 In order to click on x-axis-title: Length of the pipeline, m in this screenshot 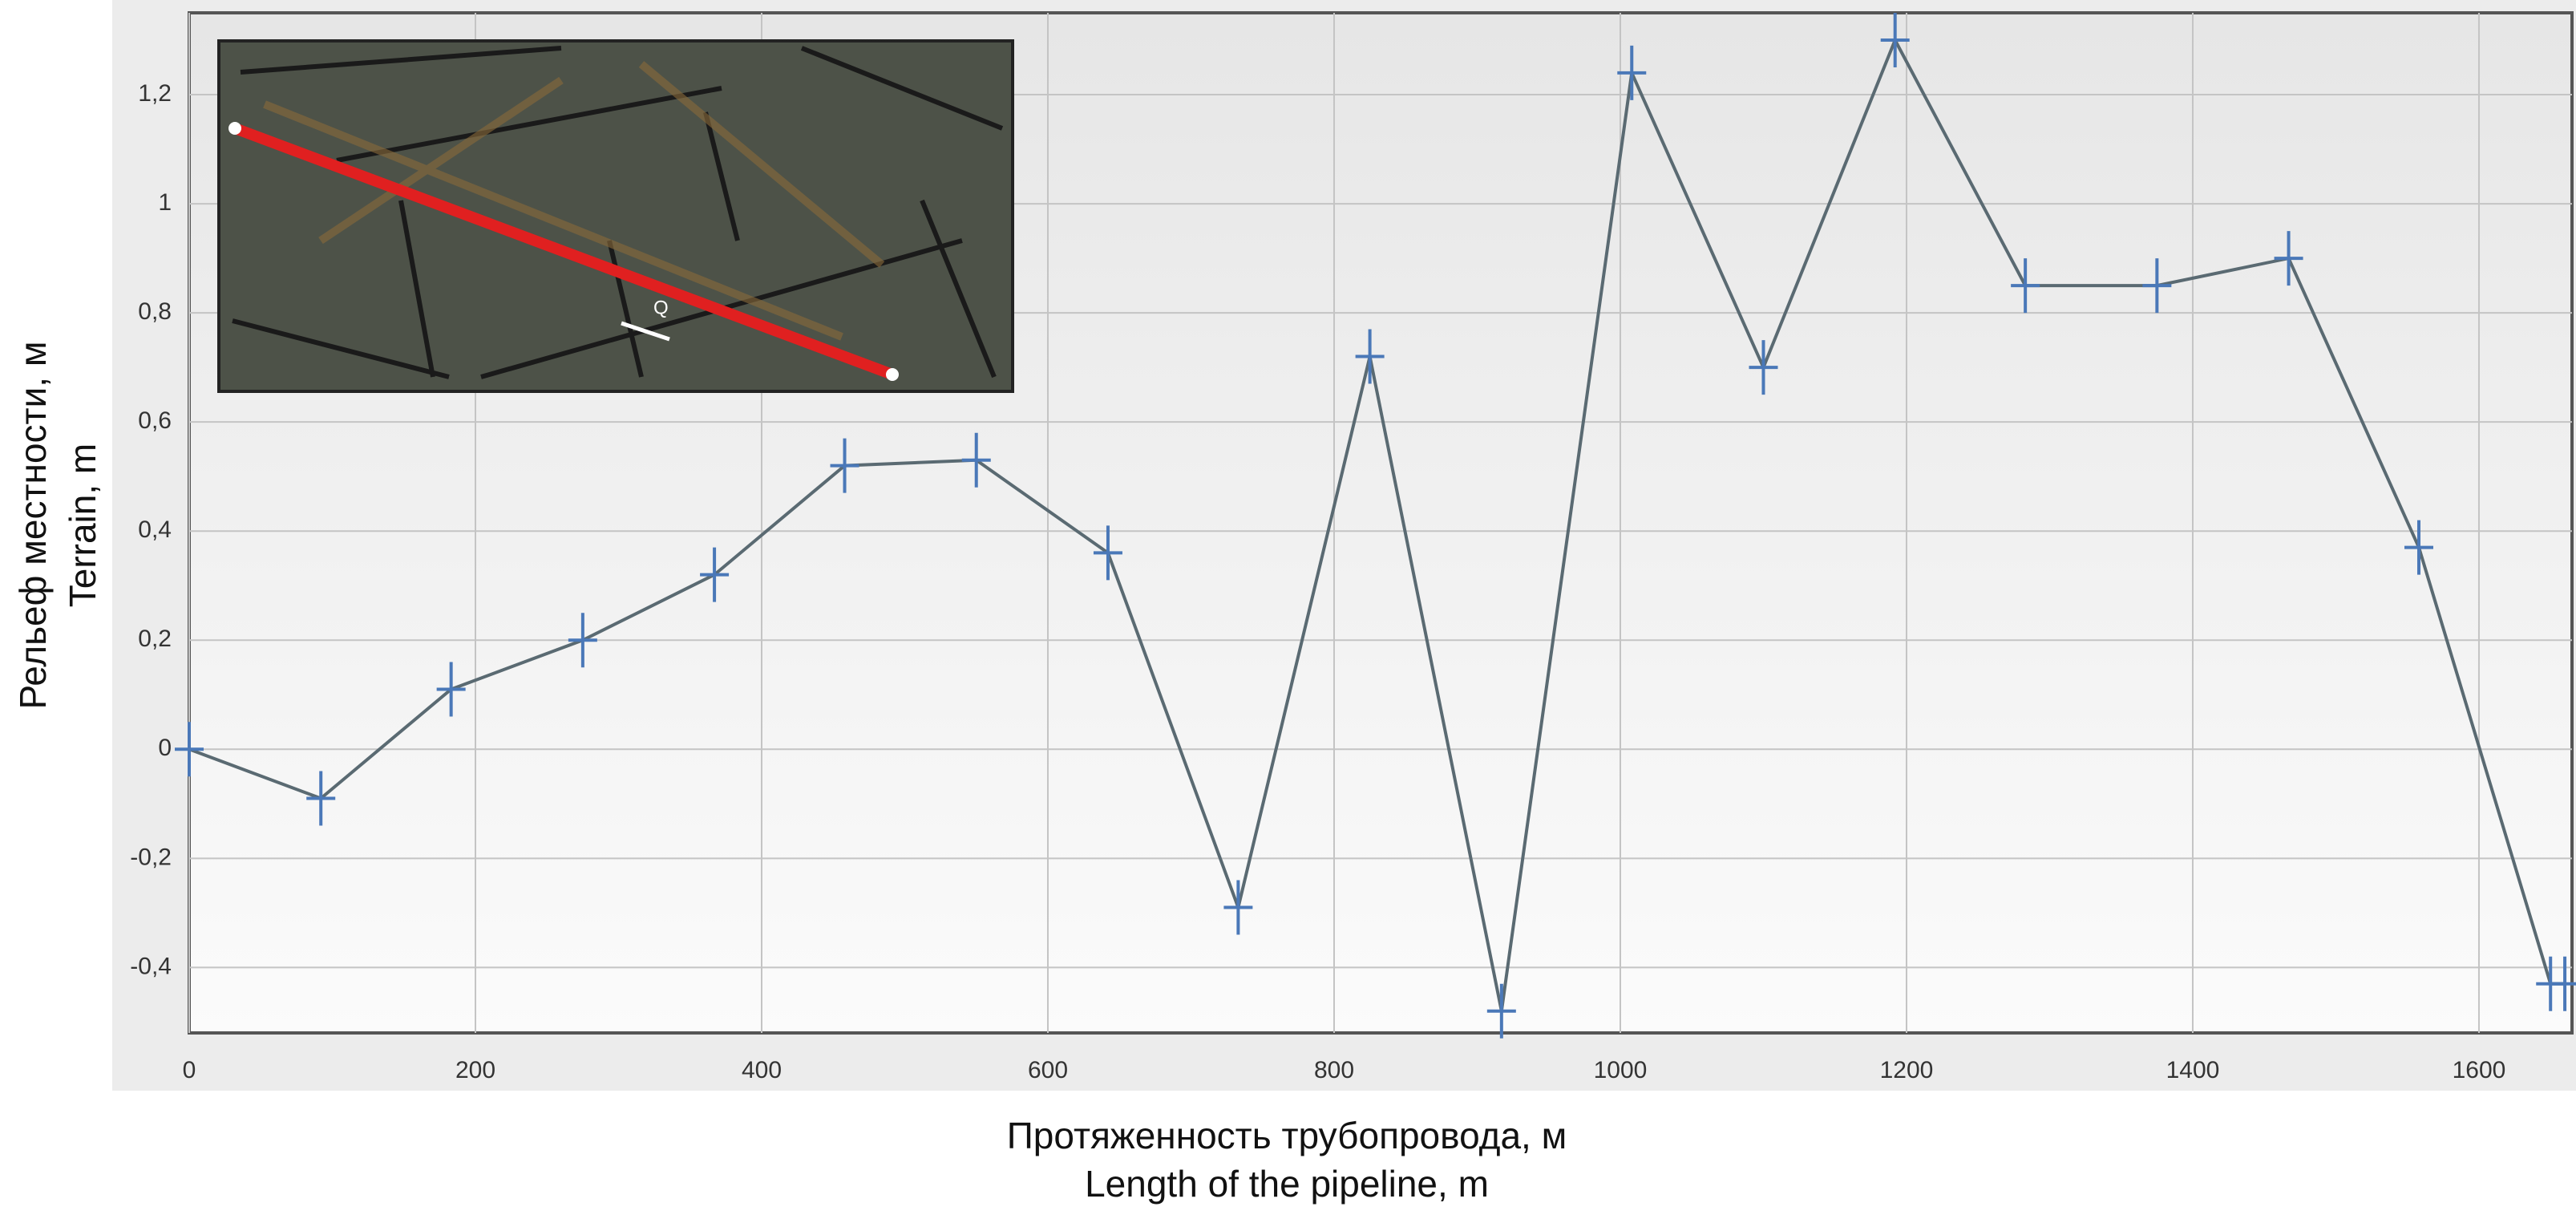, I will do `click(1287, 1184)`.